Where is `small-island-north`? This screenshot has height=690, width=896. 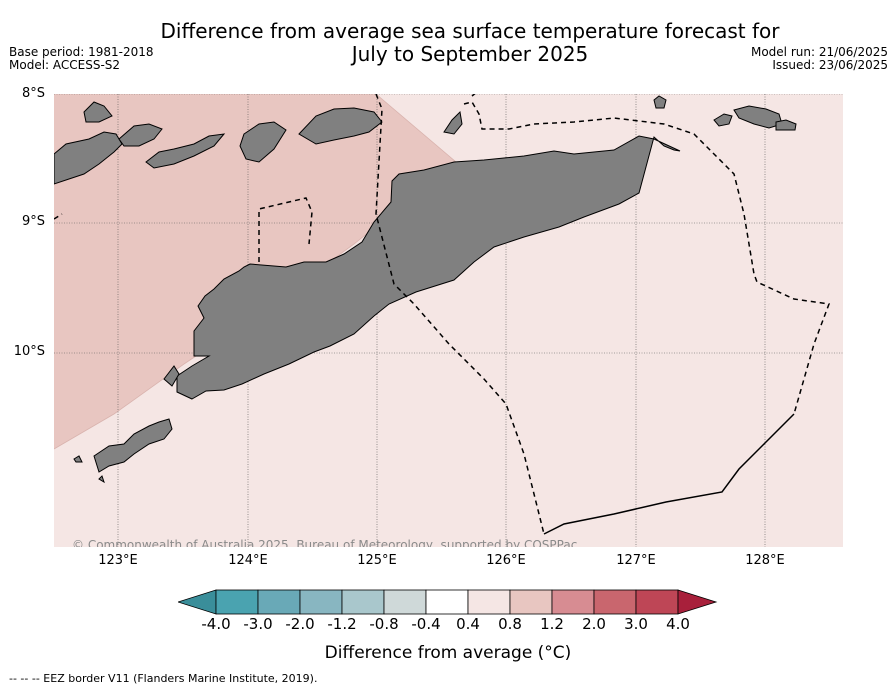
small-island-north is located at coordinates (98, 112).